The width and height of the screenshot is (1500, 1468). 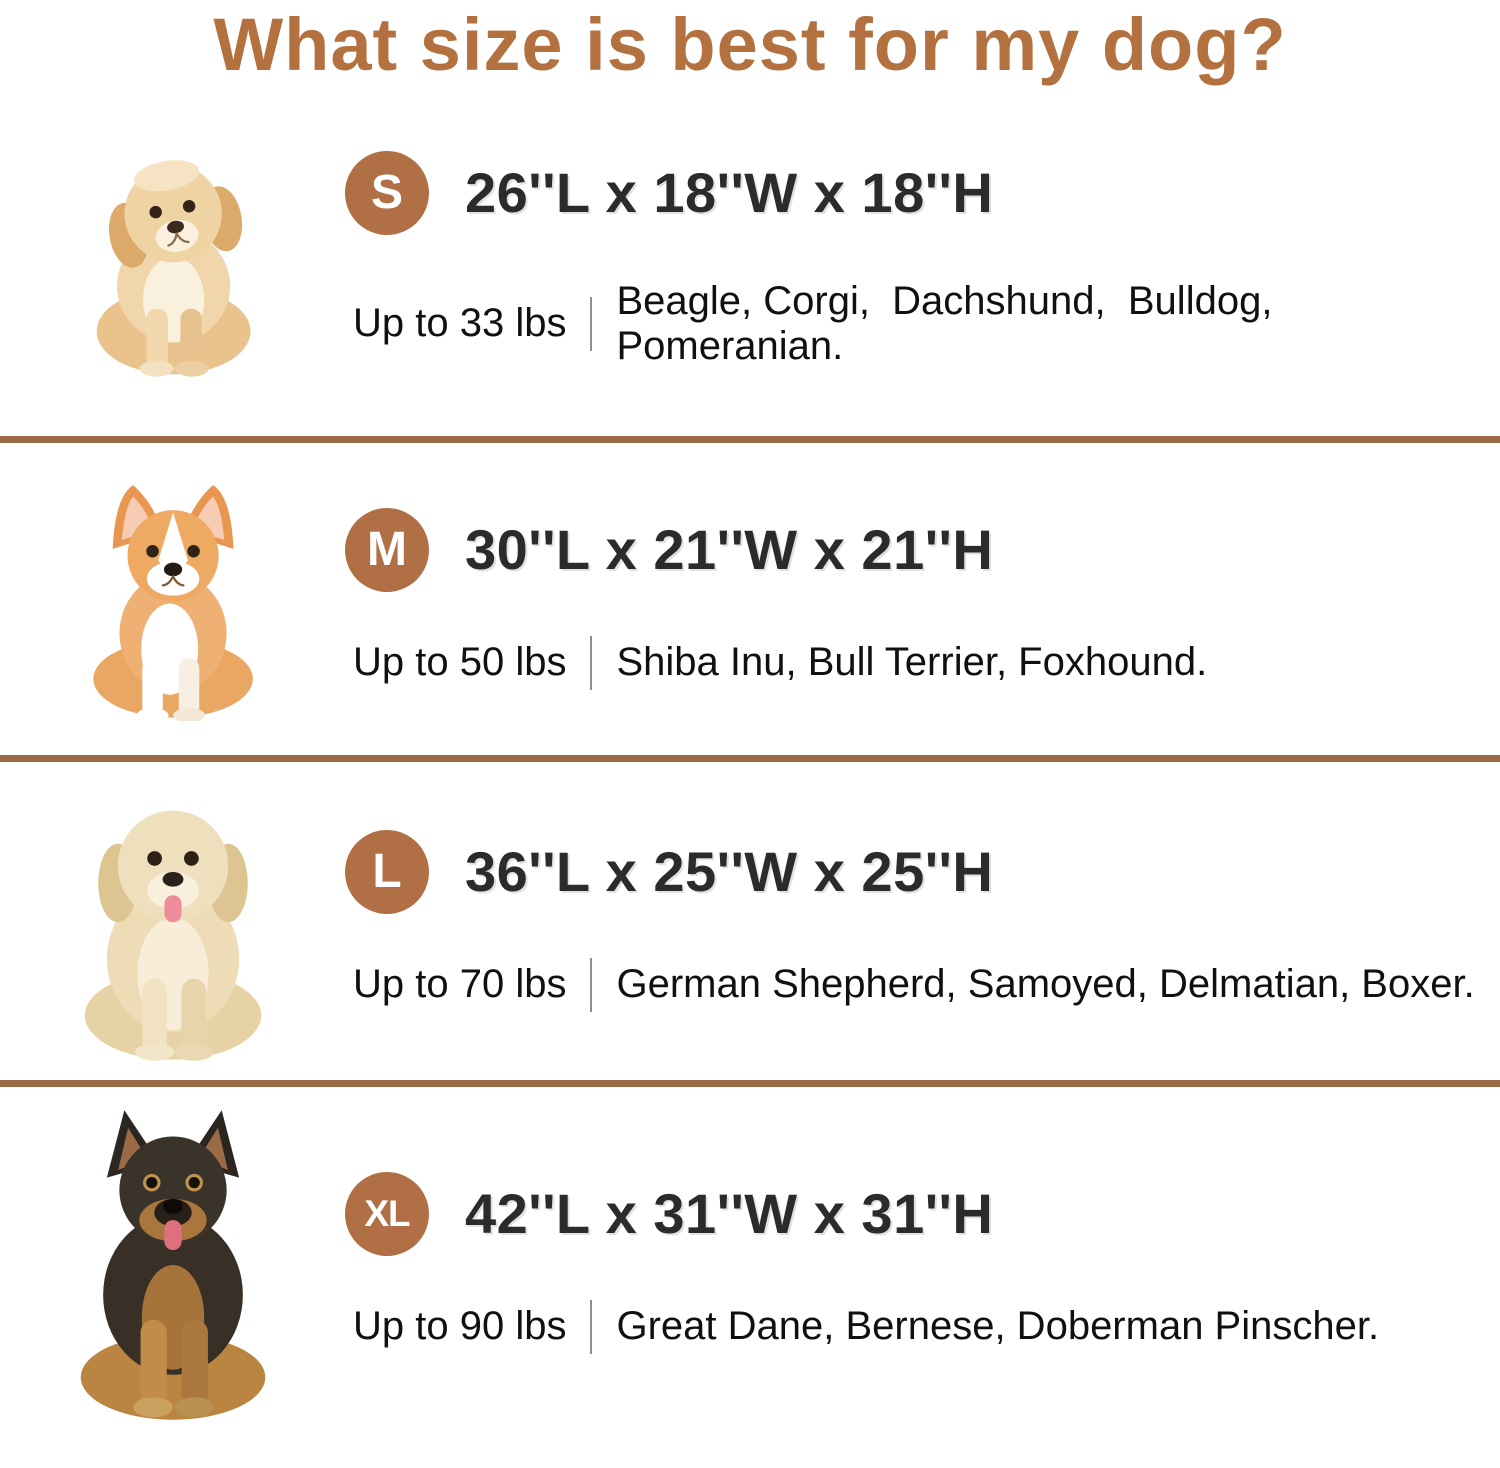 What do you see at coordinates (729, 193) in the screenshot?
I see `size-dimensions: 26''L x 18''W x 18''H` at bounding box center [729, 193].